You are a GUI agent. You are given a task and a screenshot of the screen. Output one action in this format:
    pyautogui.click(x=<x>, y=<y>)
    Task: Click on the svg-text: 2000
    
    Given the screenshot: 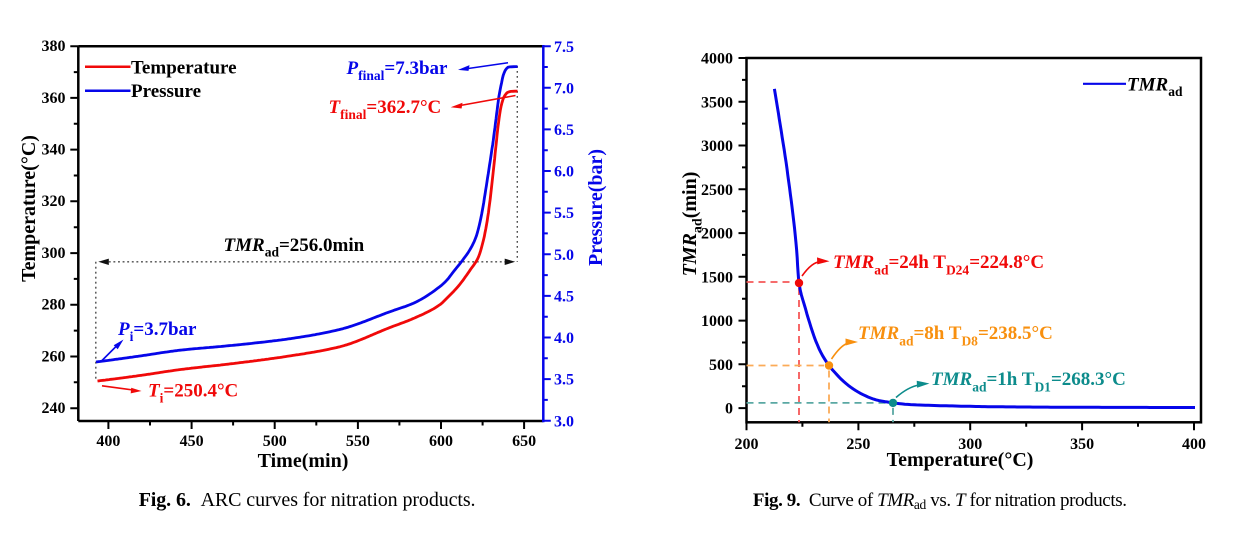 What is the action you would take?
    pyautogui.click(x=717, y=234)
    